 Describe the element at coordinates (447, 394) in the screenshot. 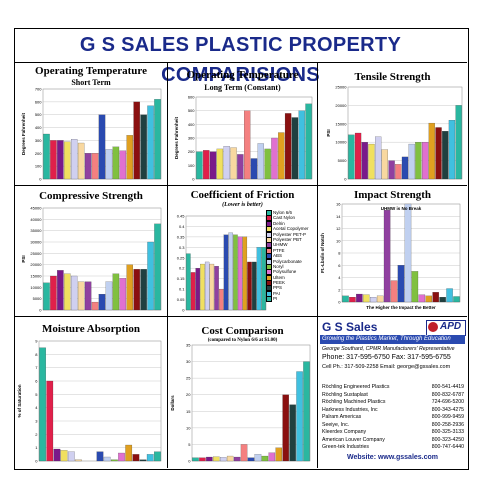

I see `company-phone: 800-832-6787` at that location.